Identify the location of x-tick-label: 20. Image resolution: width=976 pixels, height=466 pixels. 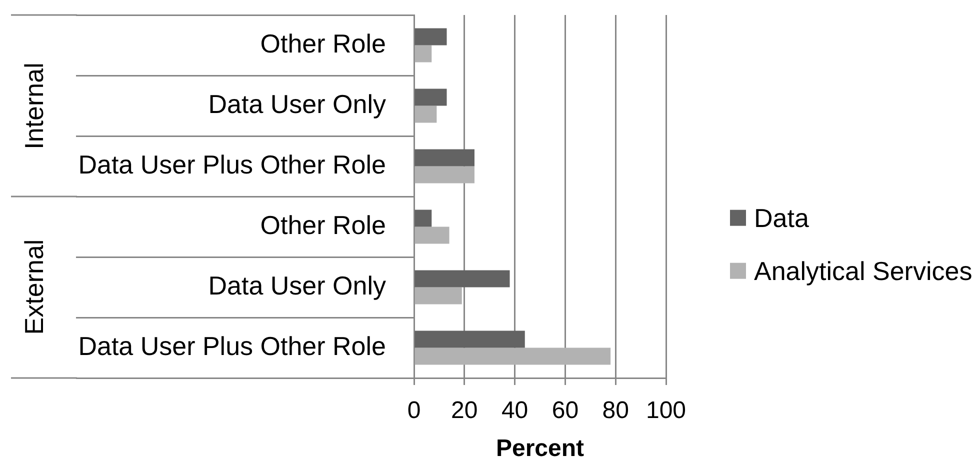
(464, 410).